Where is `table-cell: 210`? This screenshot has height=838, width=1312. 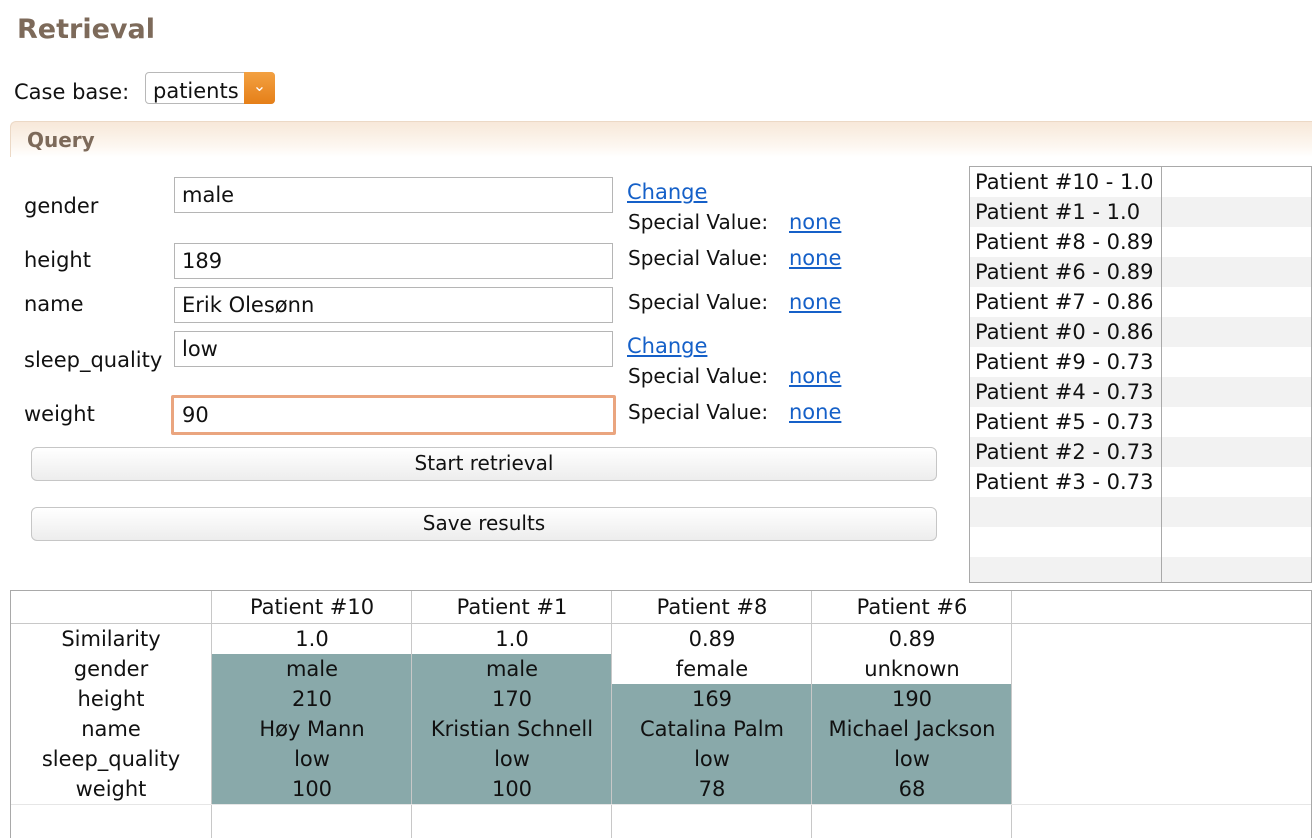
table-cell: 210 is located at coordinates (312, 699).